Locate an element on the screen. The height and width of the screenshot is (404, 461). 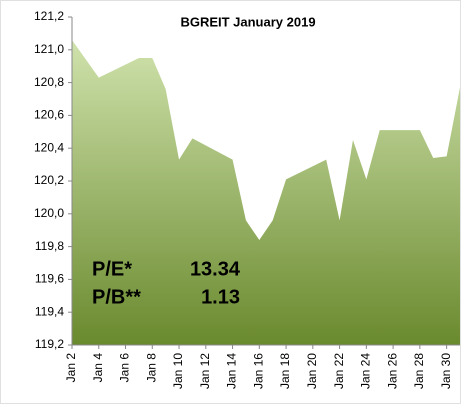
annotation: 1.13 is located at coordinates (220, 297).